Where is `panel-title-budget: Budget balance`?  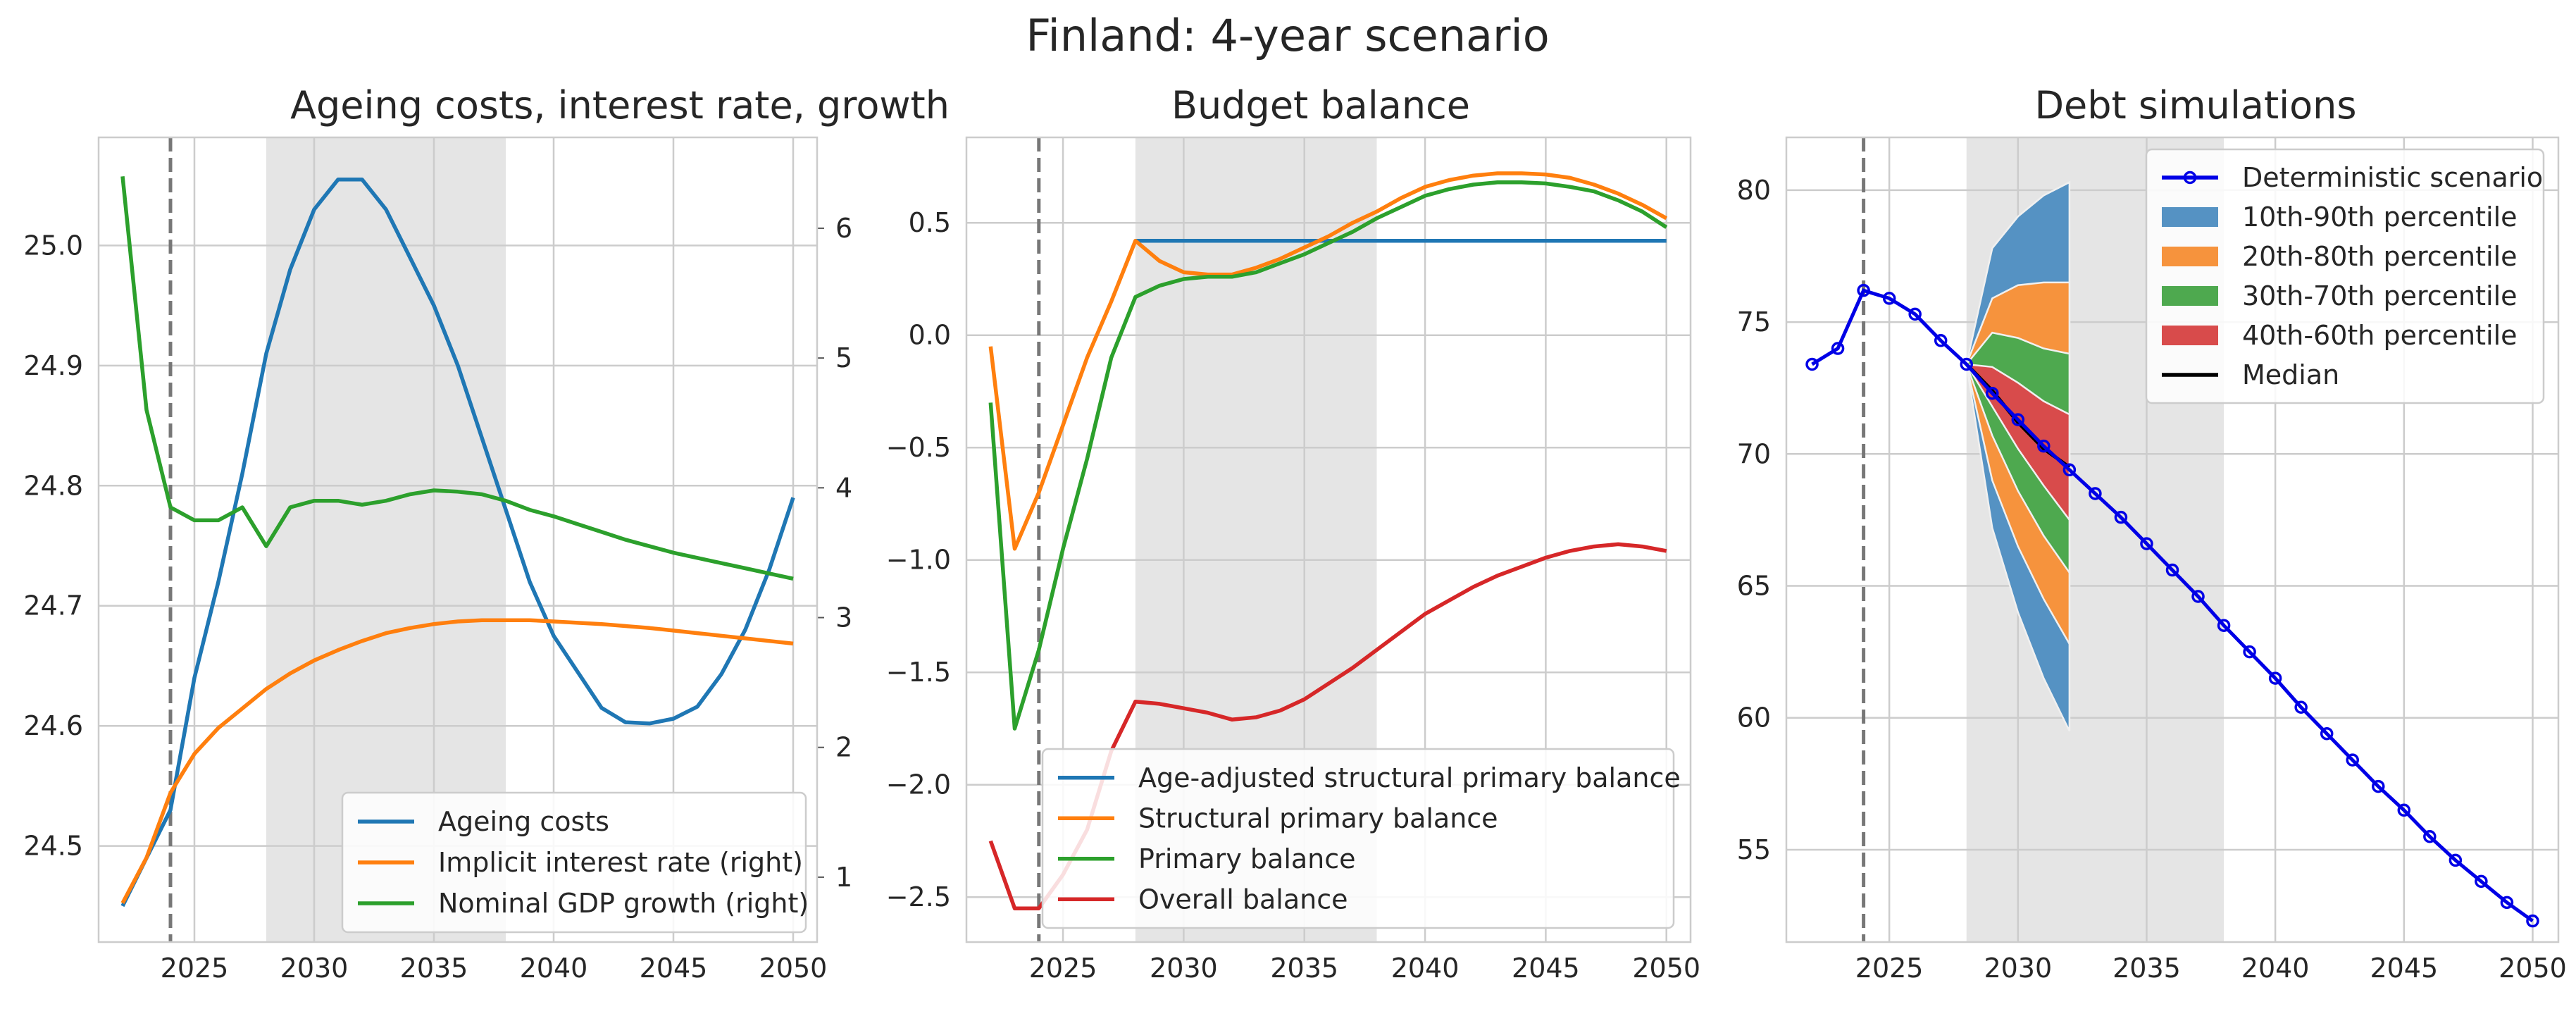 panel-title-budget: Budget balance is located at coordinates (1320, 105).